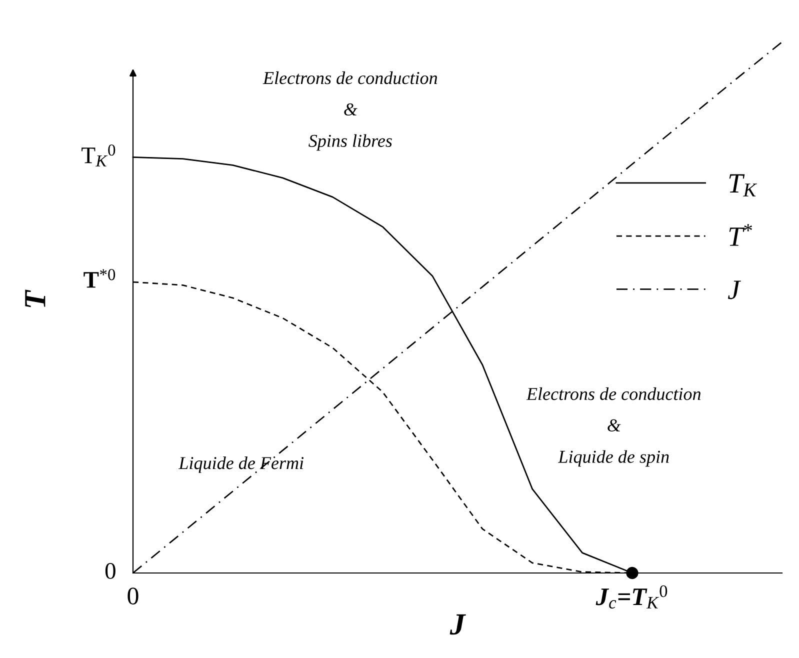 The width and height of the screenshot is (799, 658). What do you see at coordinates (632, 597) in the screenshot?
I see `x-tick-label: J$_{c}$=T$_{K}$$^{0}$` at bounding box center [632, 597].